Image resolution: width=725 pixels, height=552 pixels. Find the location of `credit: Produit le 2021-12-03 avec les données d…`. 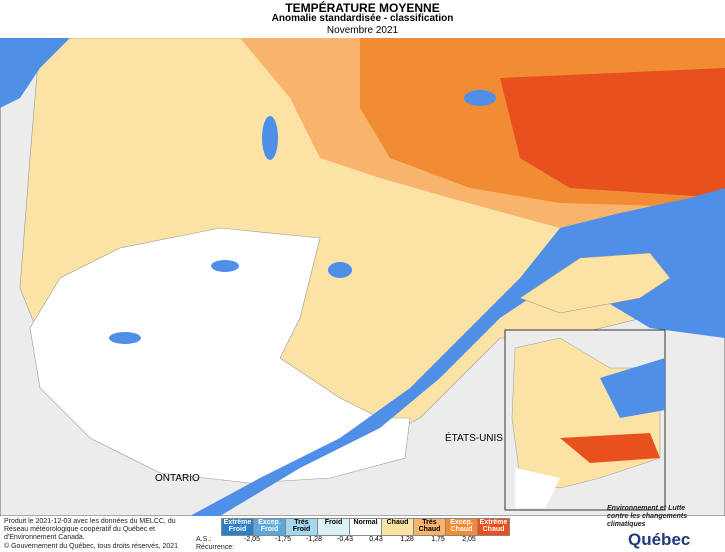

credit: Produit le 2021-12-03 avec les données d… is located at coordinates (90, 529).